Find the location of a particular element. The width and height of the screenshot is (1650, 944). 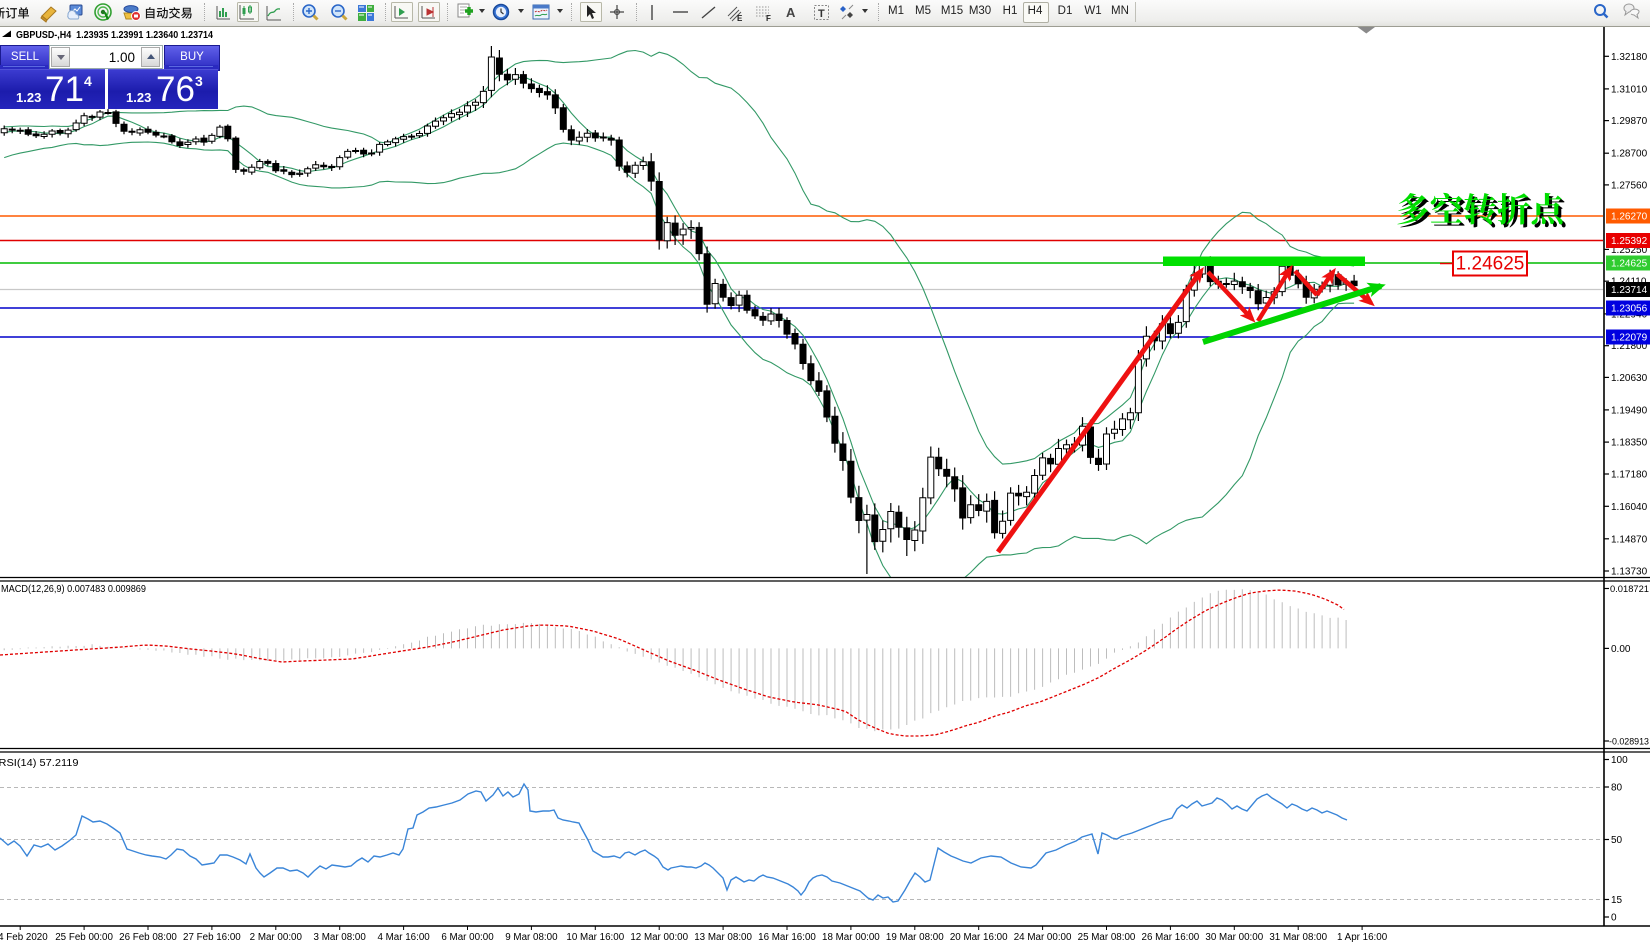

svg-text: 6 Mar 00:00 is located at coordinates (467, 937).